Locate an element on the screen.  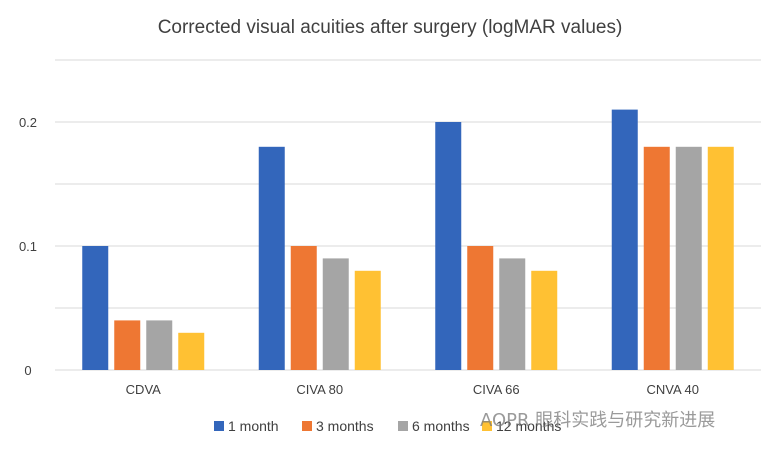
legend-label: 1 month is located at coordinates (253, 426).